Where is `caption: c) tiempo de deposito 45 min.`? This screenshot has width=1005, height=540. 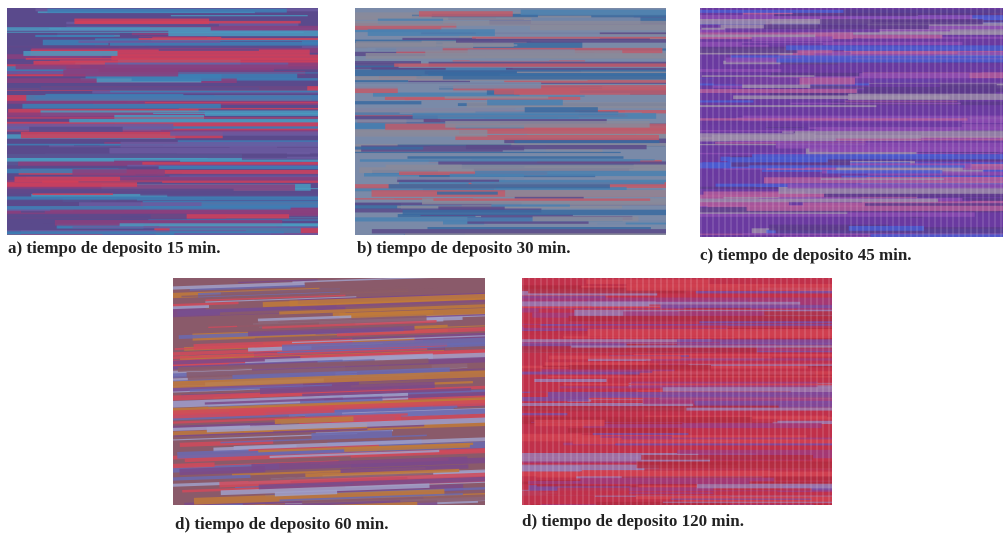
caption: c) tiempo de deposito 45 min. is located at coordinates (806, 254).